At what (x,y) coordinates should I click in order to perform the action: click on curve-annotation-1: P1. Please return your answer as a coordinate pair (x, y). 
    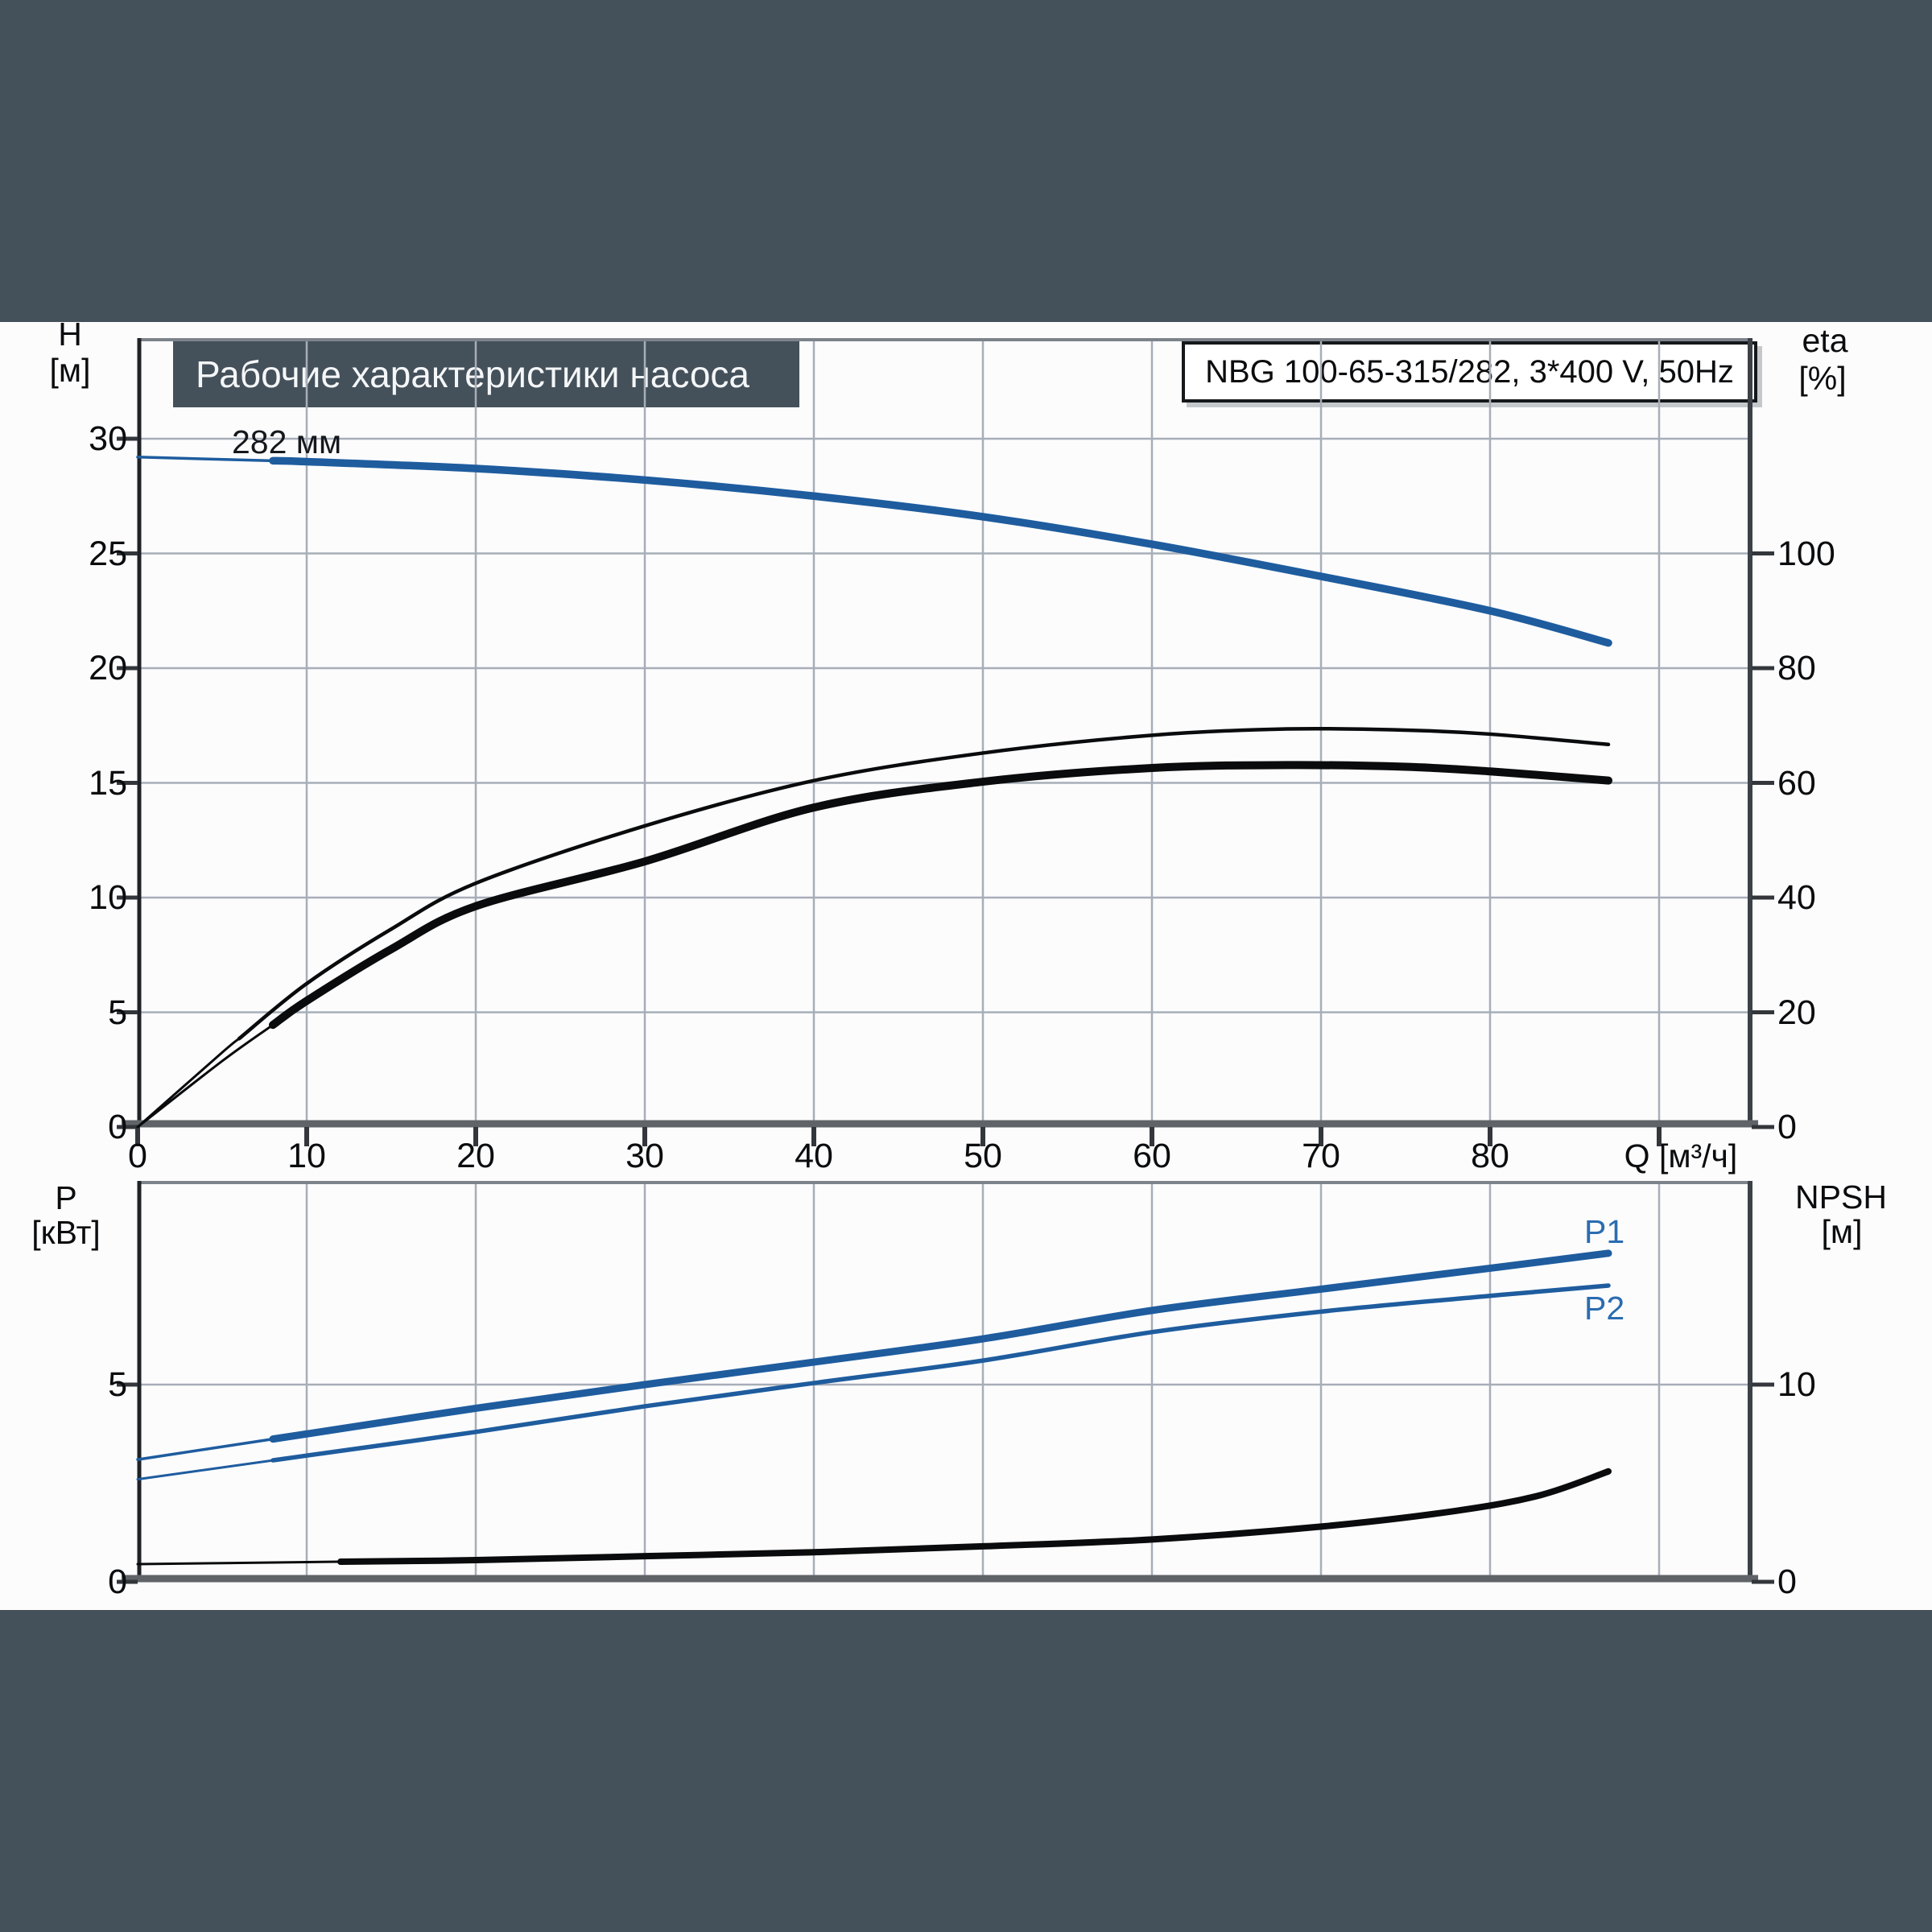
    Looking at the image, I should click on (1604, 1231).